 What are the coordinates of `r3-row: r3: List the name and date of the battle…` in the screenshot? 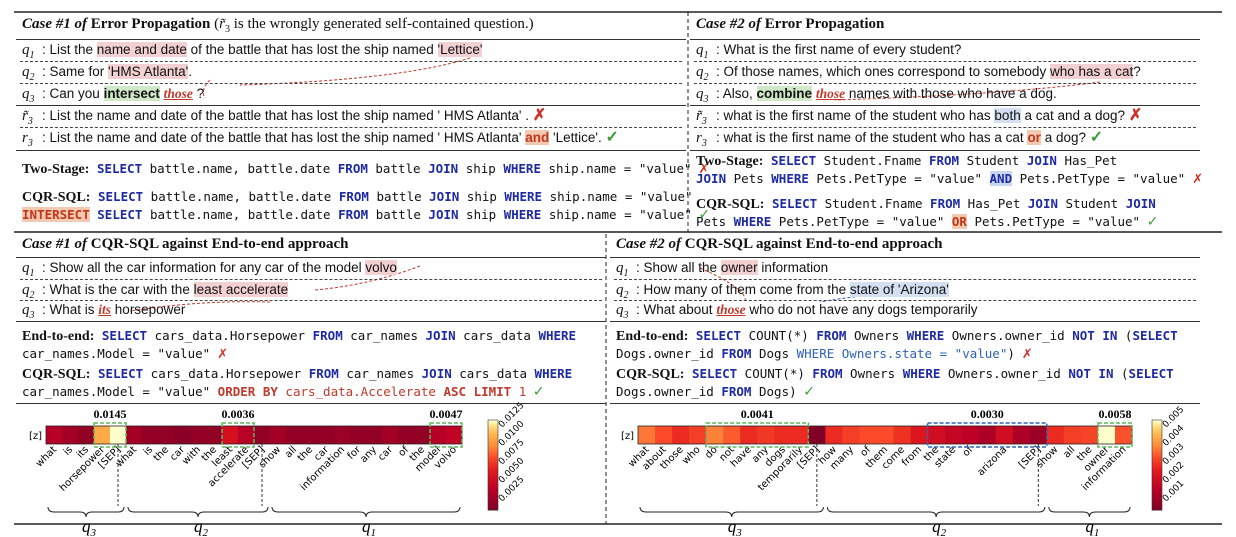 It's located at (320, 139).